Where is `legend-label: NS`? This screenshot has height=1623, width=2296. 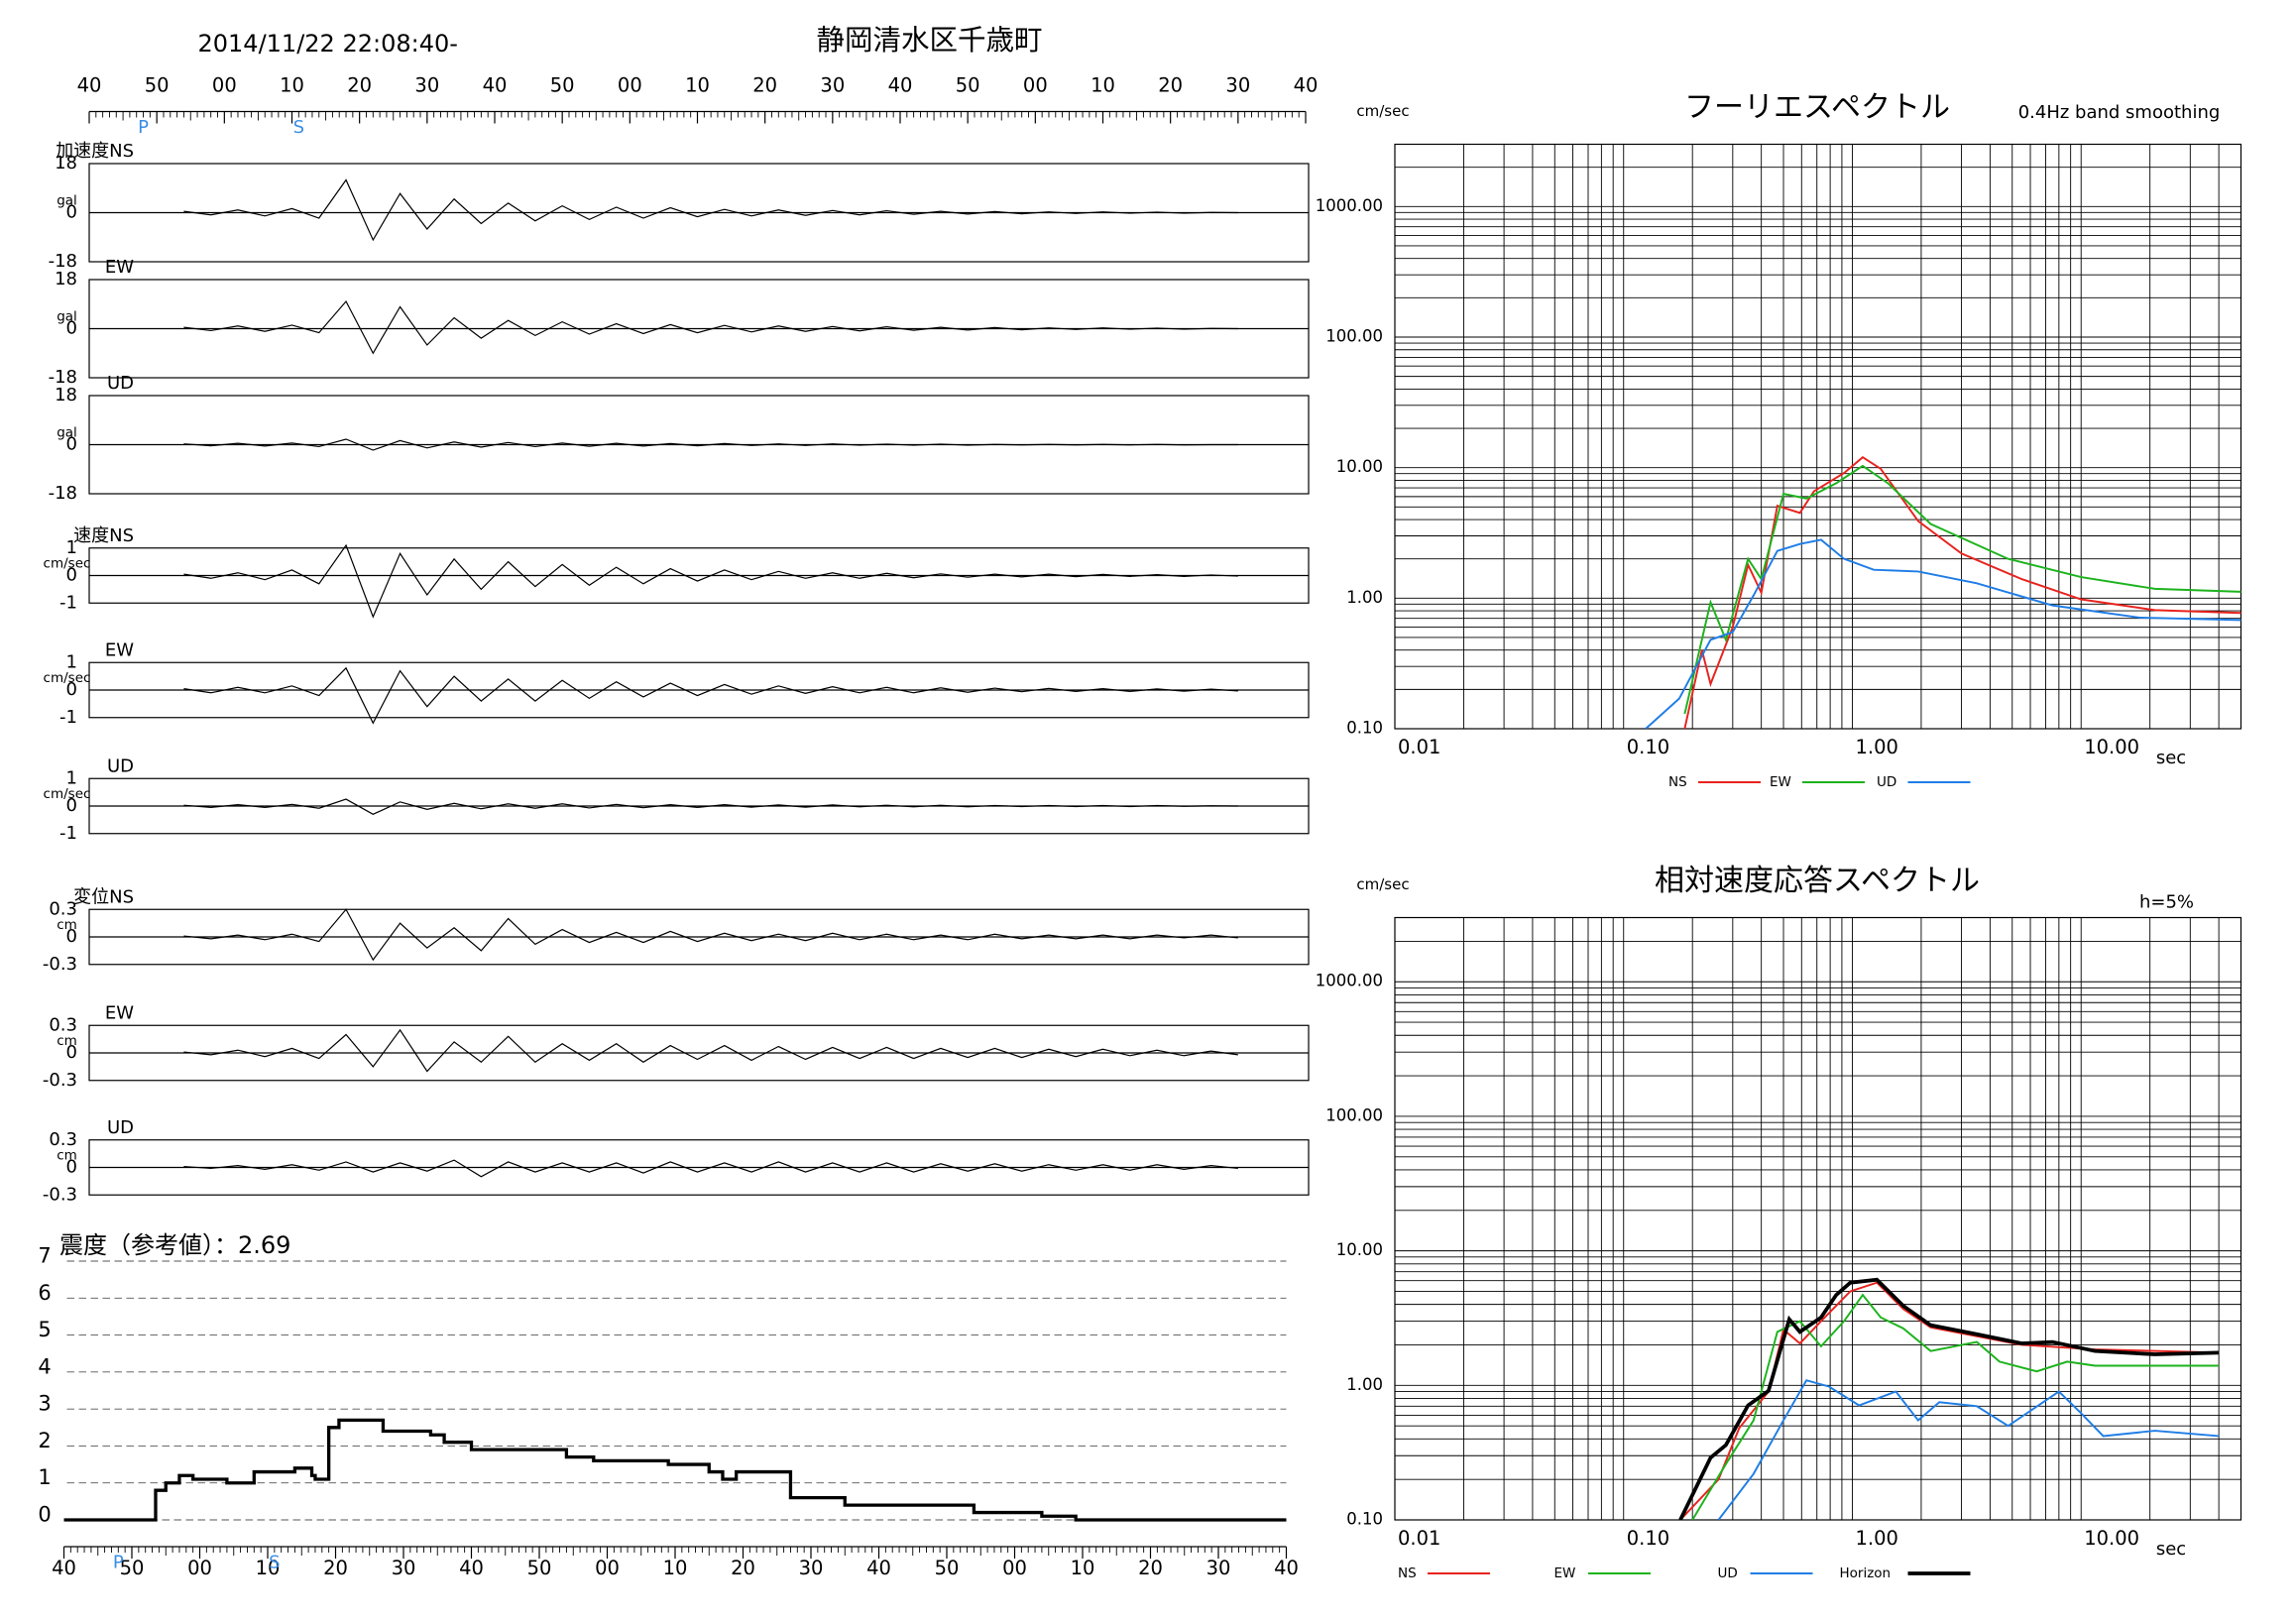 legend-label: NS is located at coordinates (1408, 1573).